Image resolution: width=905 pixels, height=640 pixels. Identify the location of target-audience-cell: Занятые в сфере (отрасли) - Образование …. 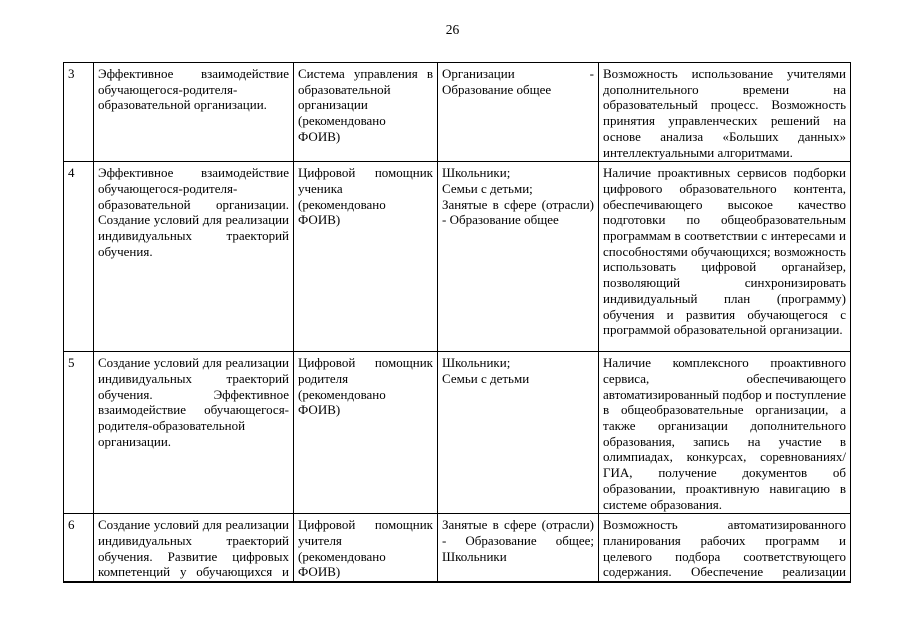
(518, 548).